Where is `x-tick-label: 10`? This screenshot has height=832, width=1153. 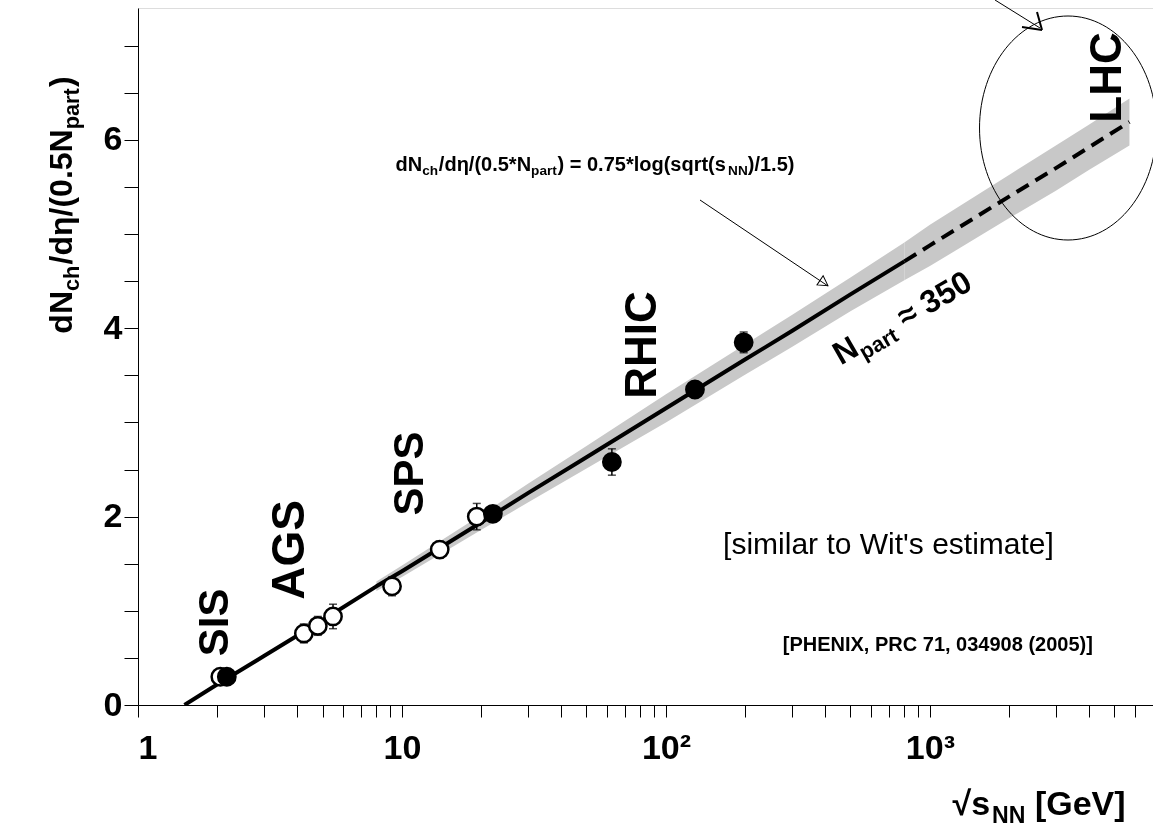
x-tick-label: 10 is located at coordinates (402, 746).